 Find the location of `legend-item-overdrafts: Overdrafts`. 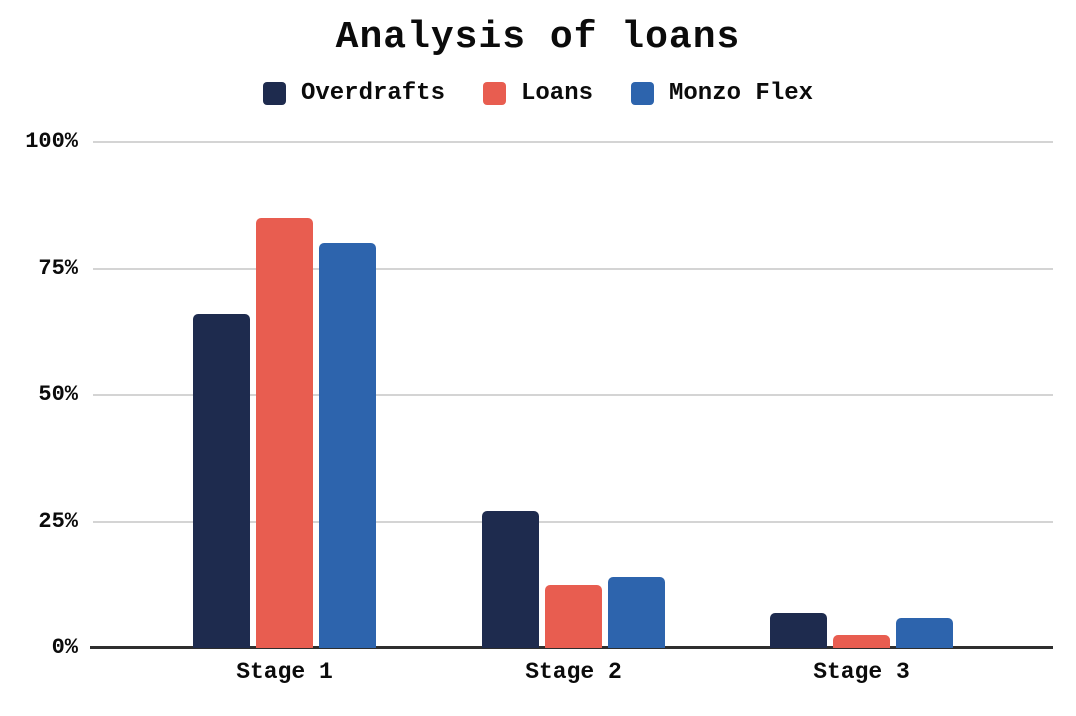

legend-item-overdrafts: Overdrafts is located at coordinates (353, 93).